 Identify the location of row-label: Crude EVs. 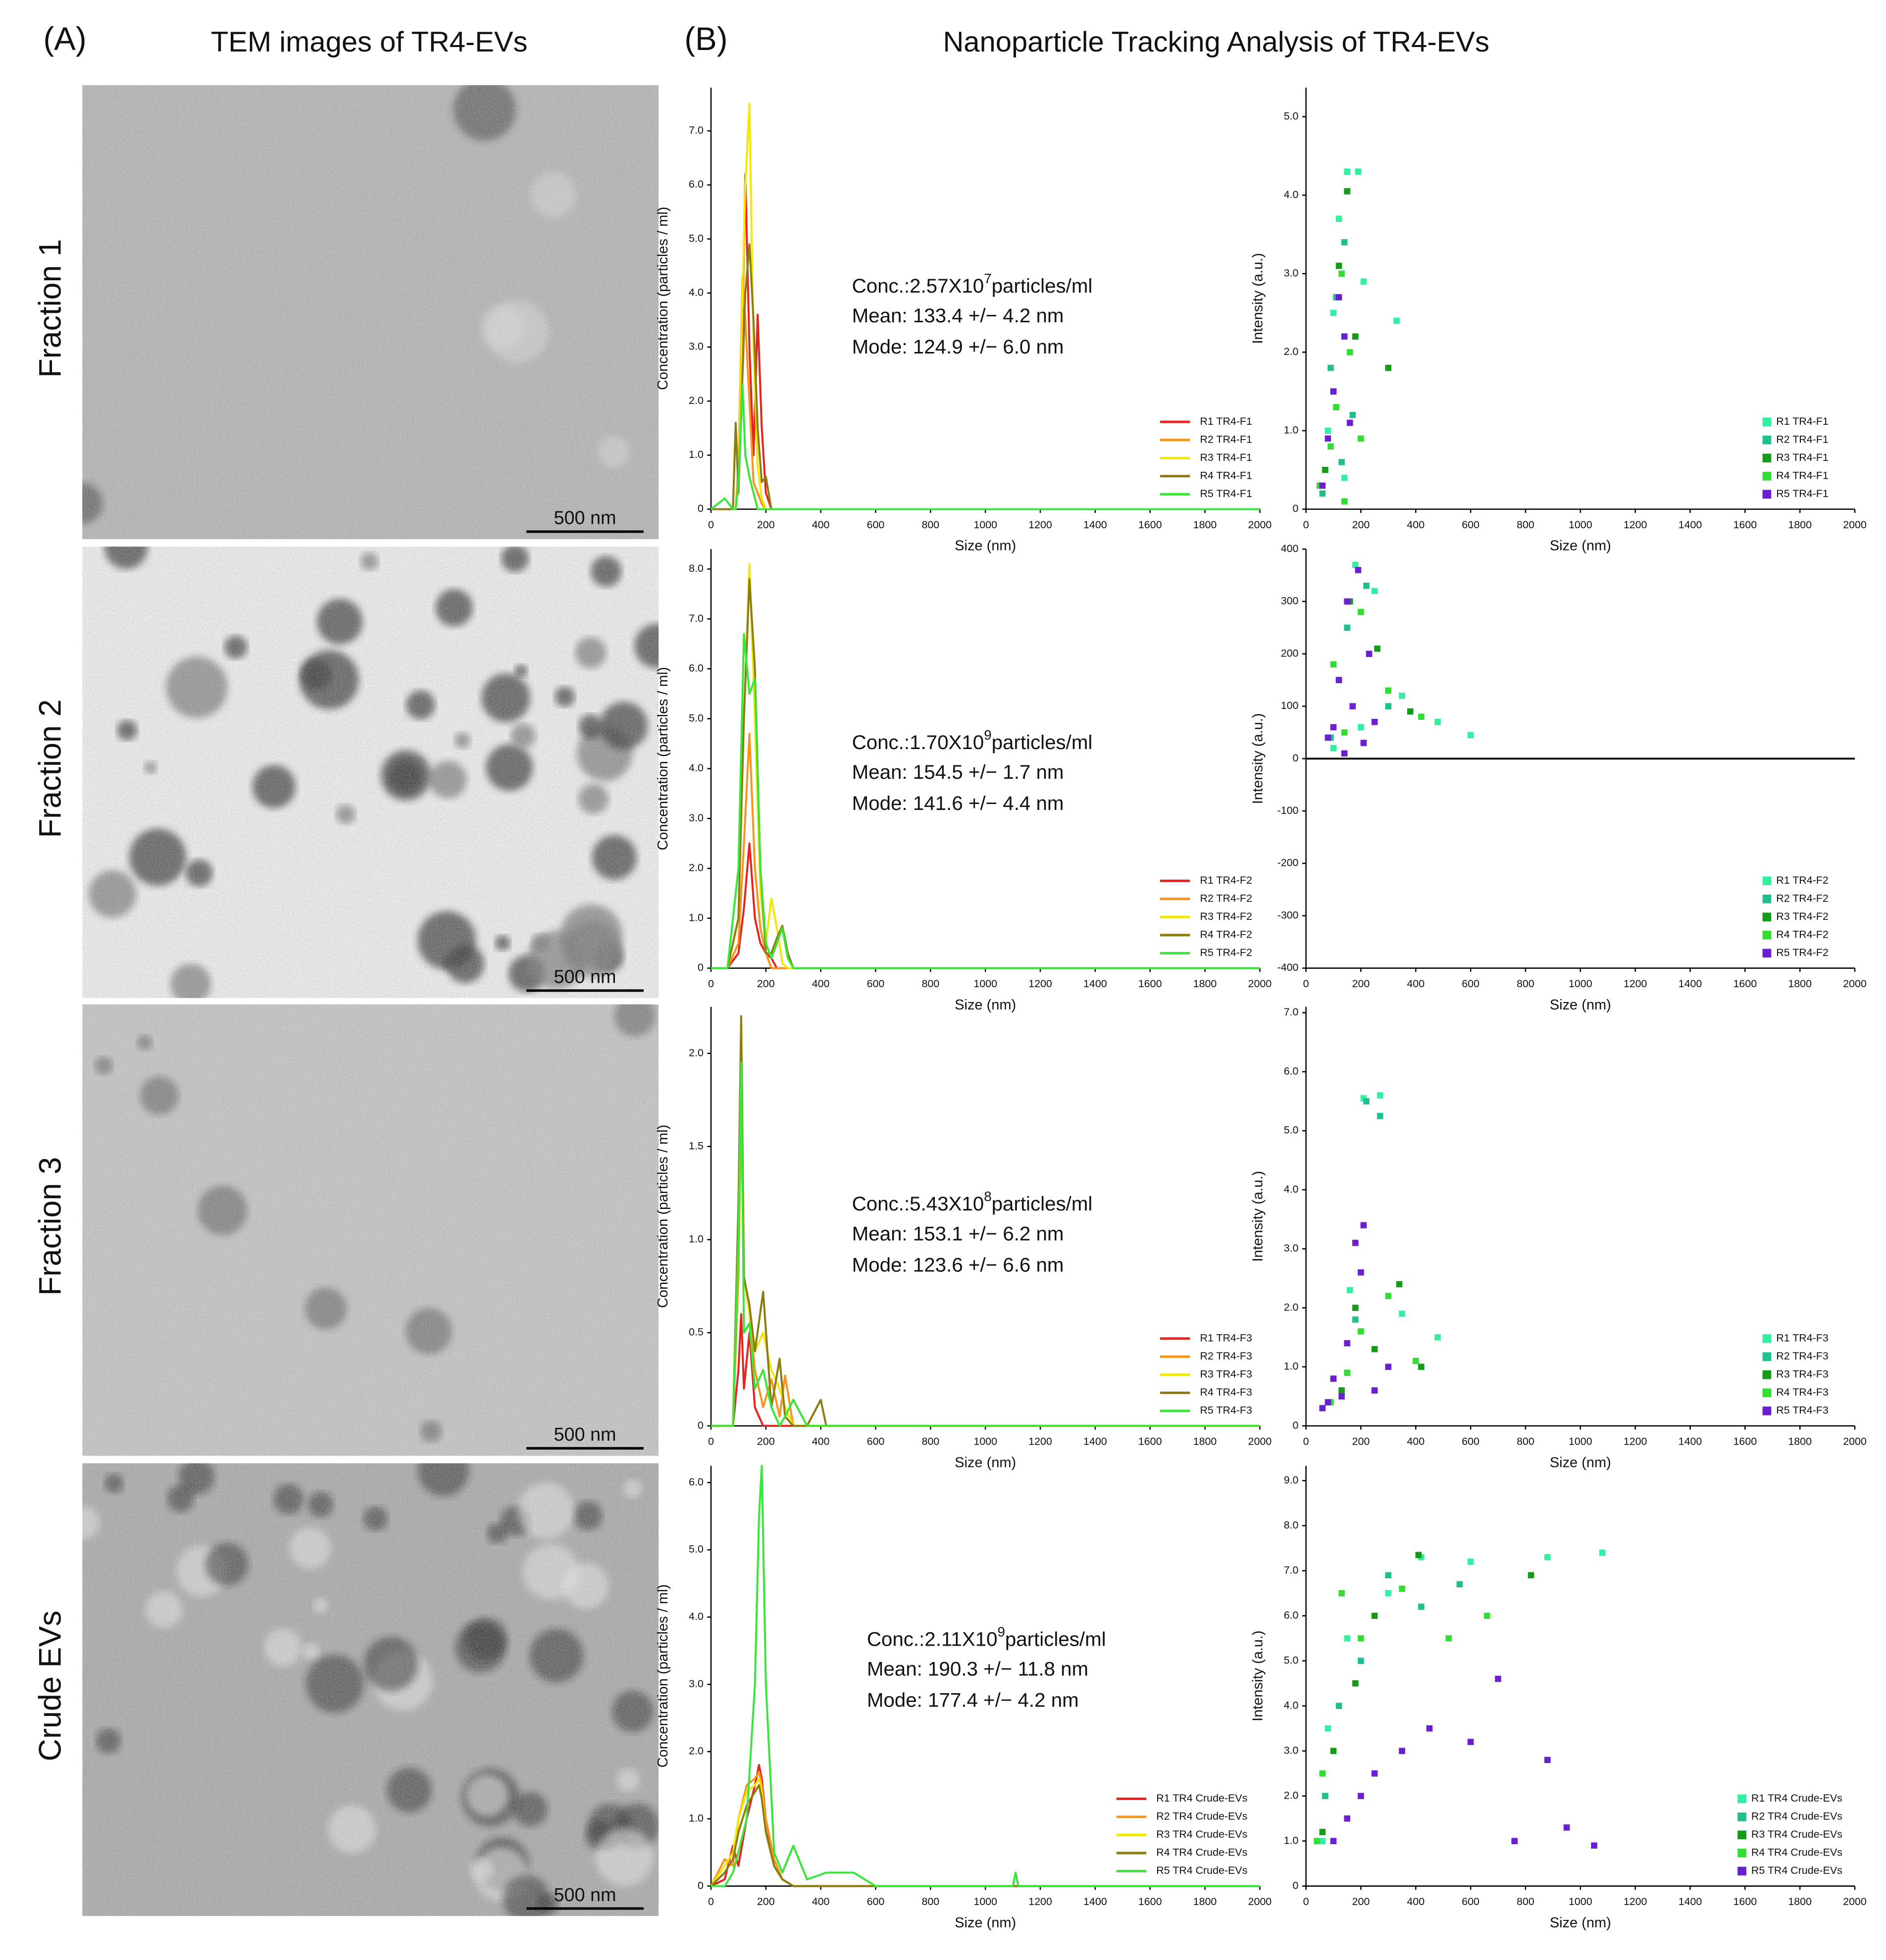
(50, 1685).